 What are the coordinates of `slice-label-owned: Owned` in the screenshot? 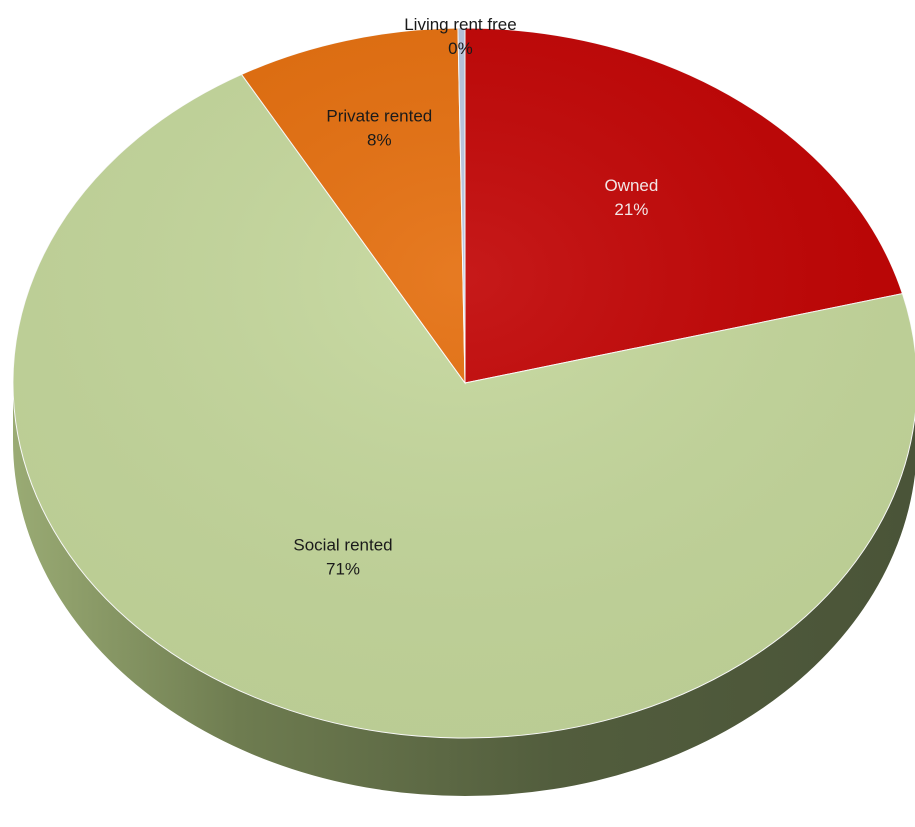 It's located at (631, 185).